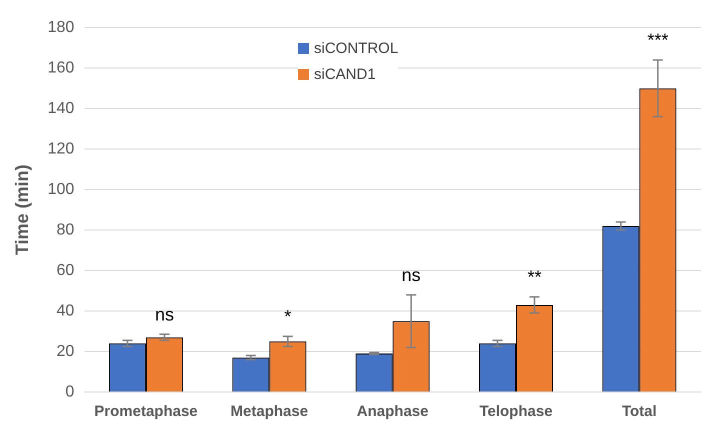 This screenshot has height=432, width=719. What do you see at coordinates (61, 27) in the screenshot?
I see `y-tick-label: 180` at bounding box center [61, 27].